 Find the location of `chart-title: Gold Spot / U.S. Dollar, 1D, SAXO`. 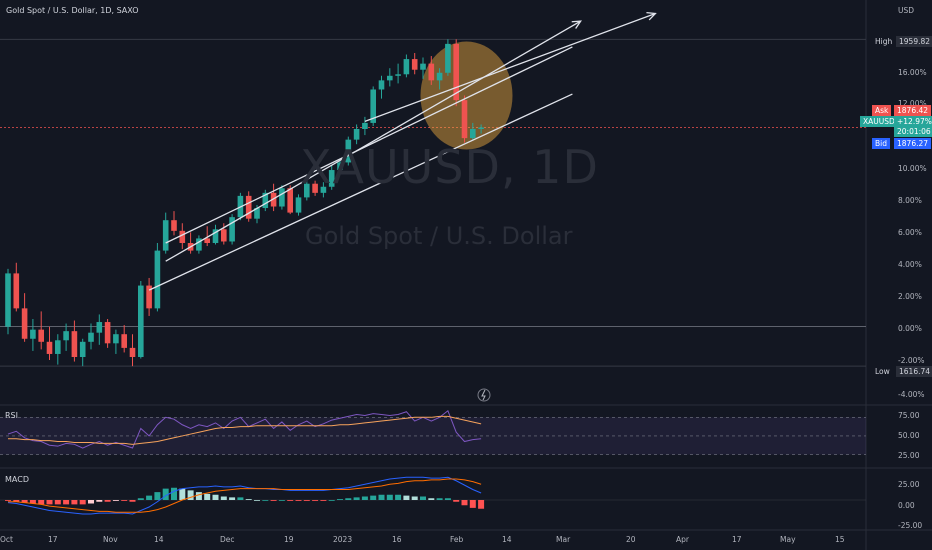

chart-title: Gold Spot / U.S. Dollar, 1D, SAXO is located at coordinates (72, 10).